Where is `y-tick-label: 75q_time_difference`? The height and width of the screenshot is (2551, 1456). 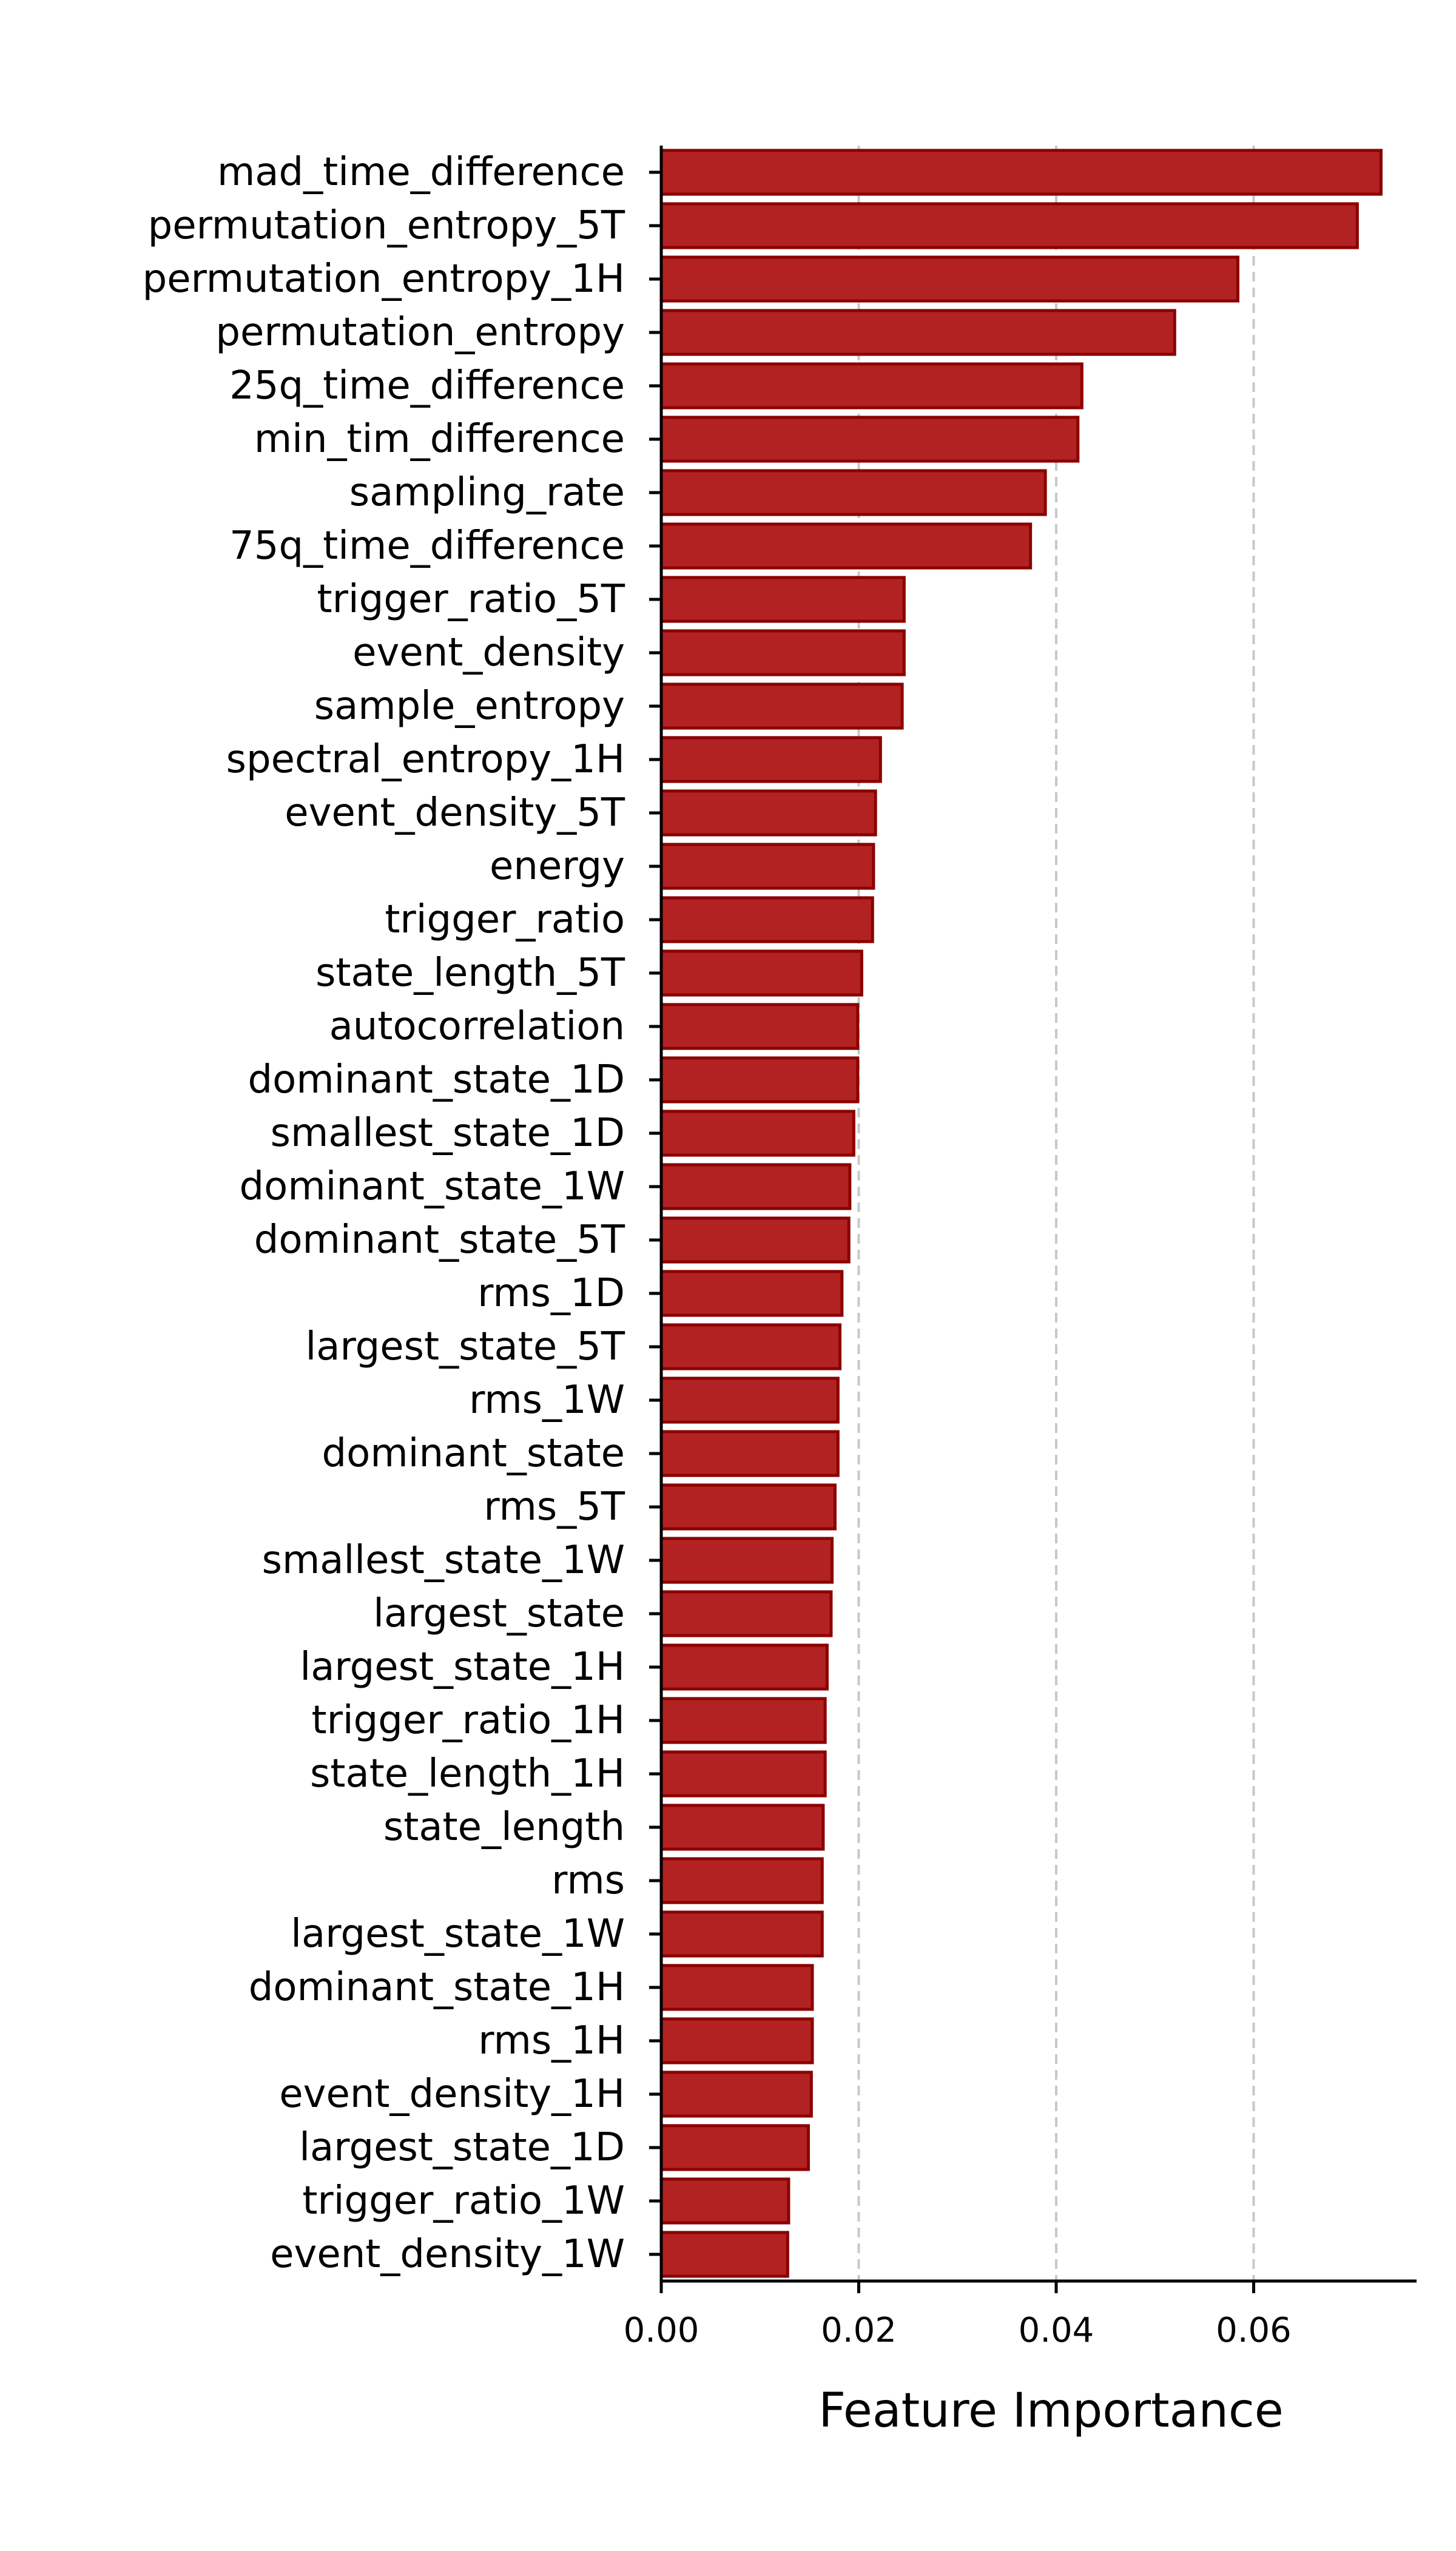
y-tick-label: 75q_time_difference is located at coordinates (427, 546).